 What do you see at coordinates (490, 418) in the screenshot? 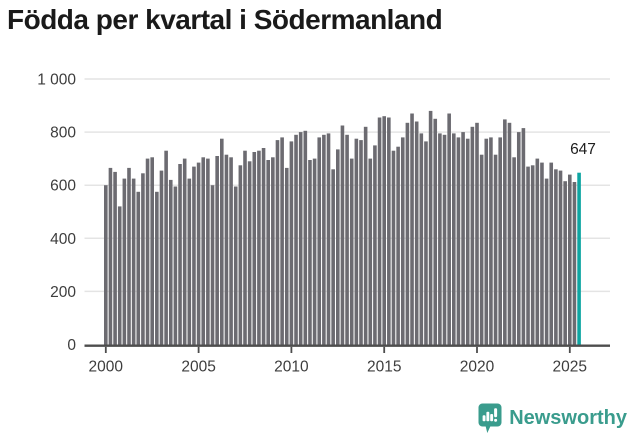
I see `bar-chart-exclamation-badge-icon` at bounding box center [490, 418].